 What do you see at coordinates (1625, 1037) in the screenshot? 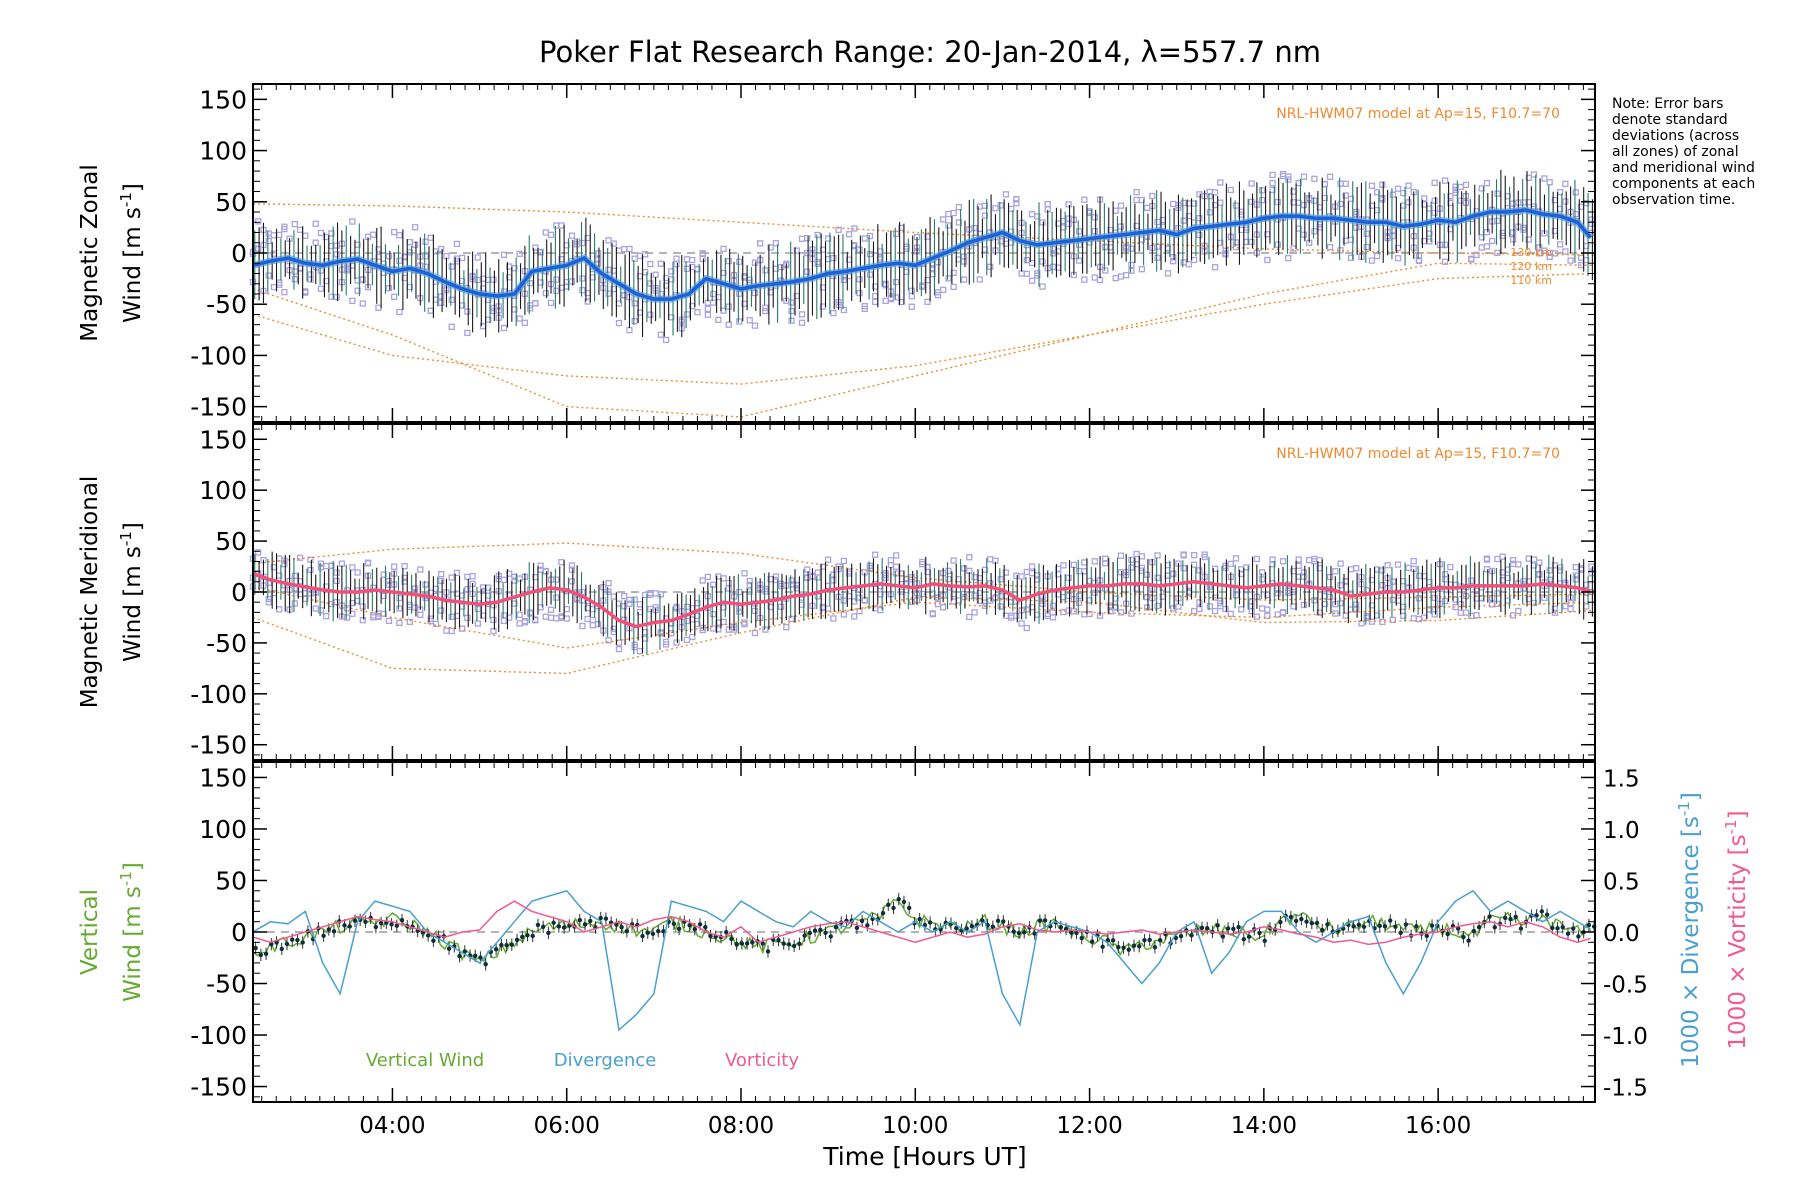
I see `y2-tick-label: -1.0` at bounding box center [1625, 1037].